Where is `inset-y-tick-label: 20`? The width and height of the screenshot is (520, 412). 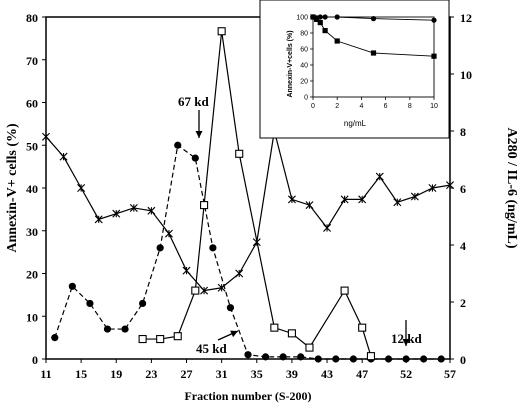 inset-y-tick-label: 20 is located at coordinates (304, 82).